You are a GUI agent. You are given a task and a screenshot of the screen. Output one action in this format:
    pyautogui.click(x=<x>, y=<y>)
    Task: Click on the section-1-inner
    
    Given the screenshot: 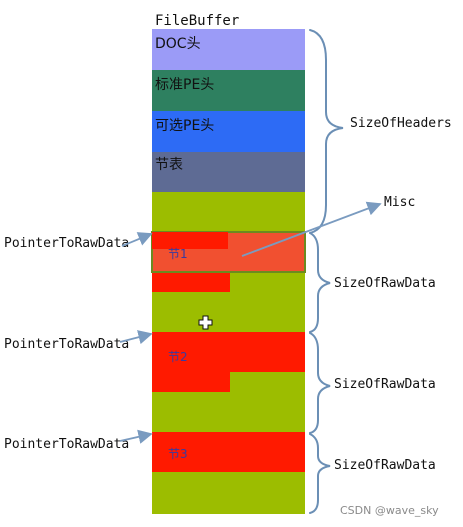 What is the action you would take?
    pyautogui.click(x=190, y=240)
    